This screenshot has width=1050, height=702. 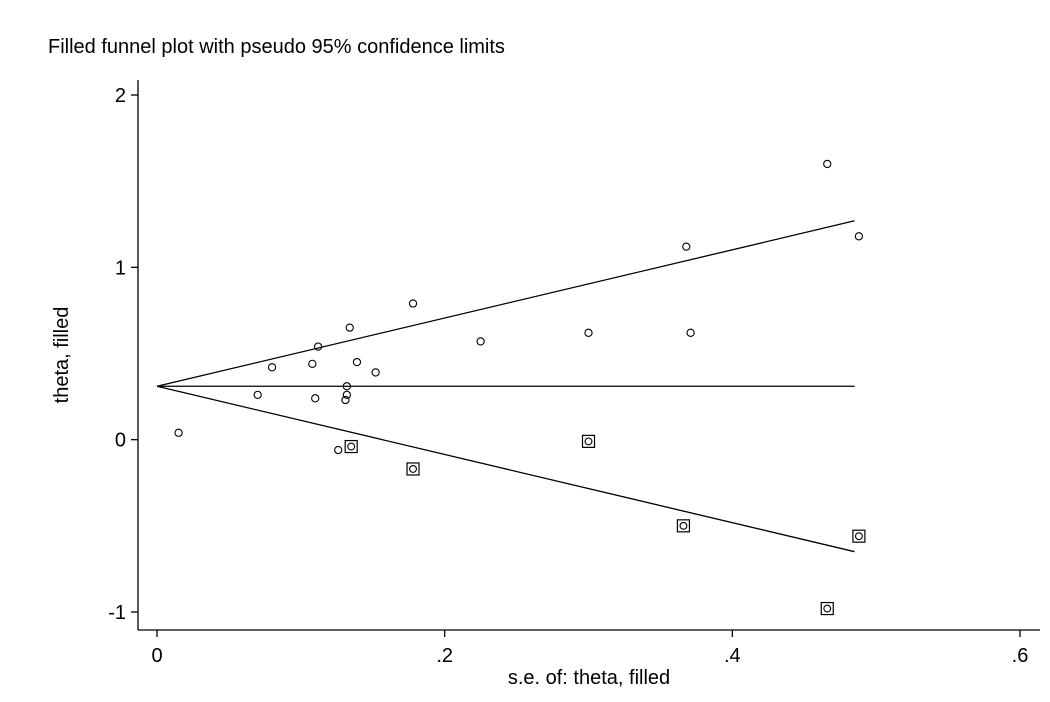 I want to click on x-axis-title: s.e. of: theta, filled, so click(x=589, y=678).